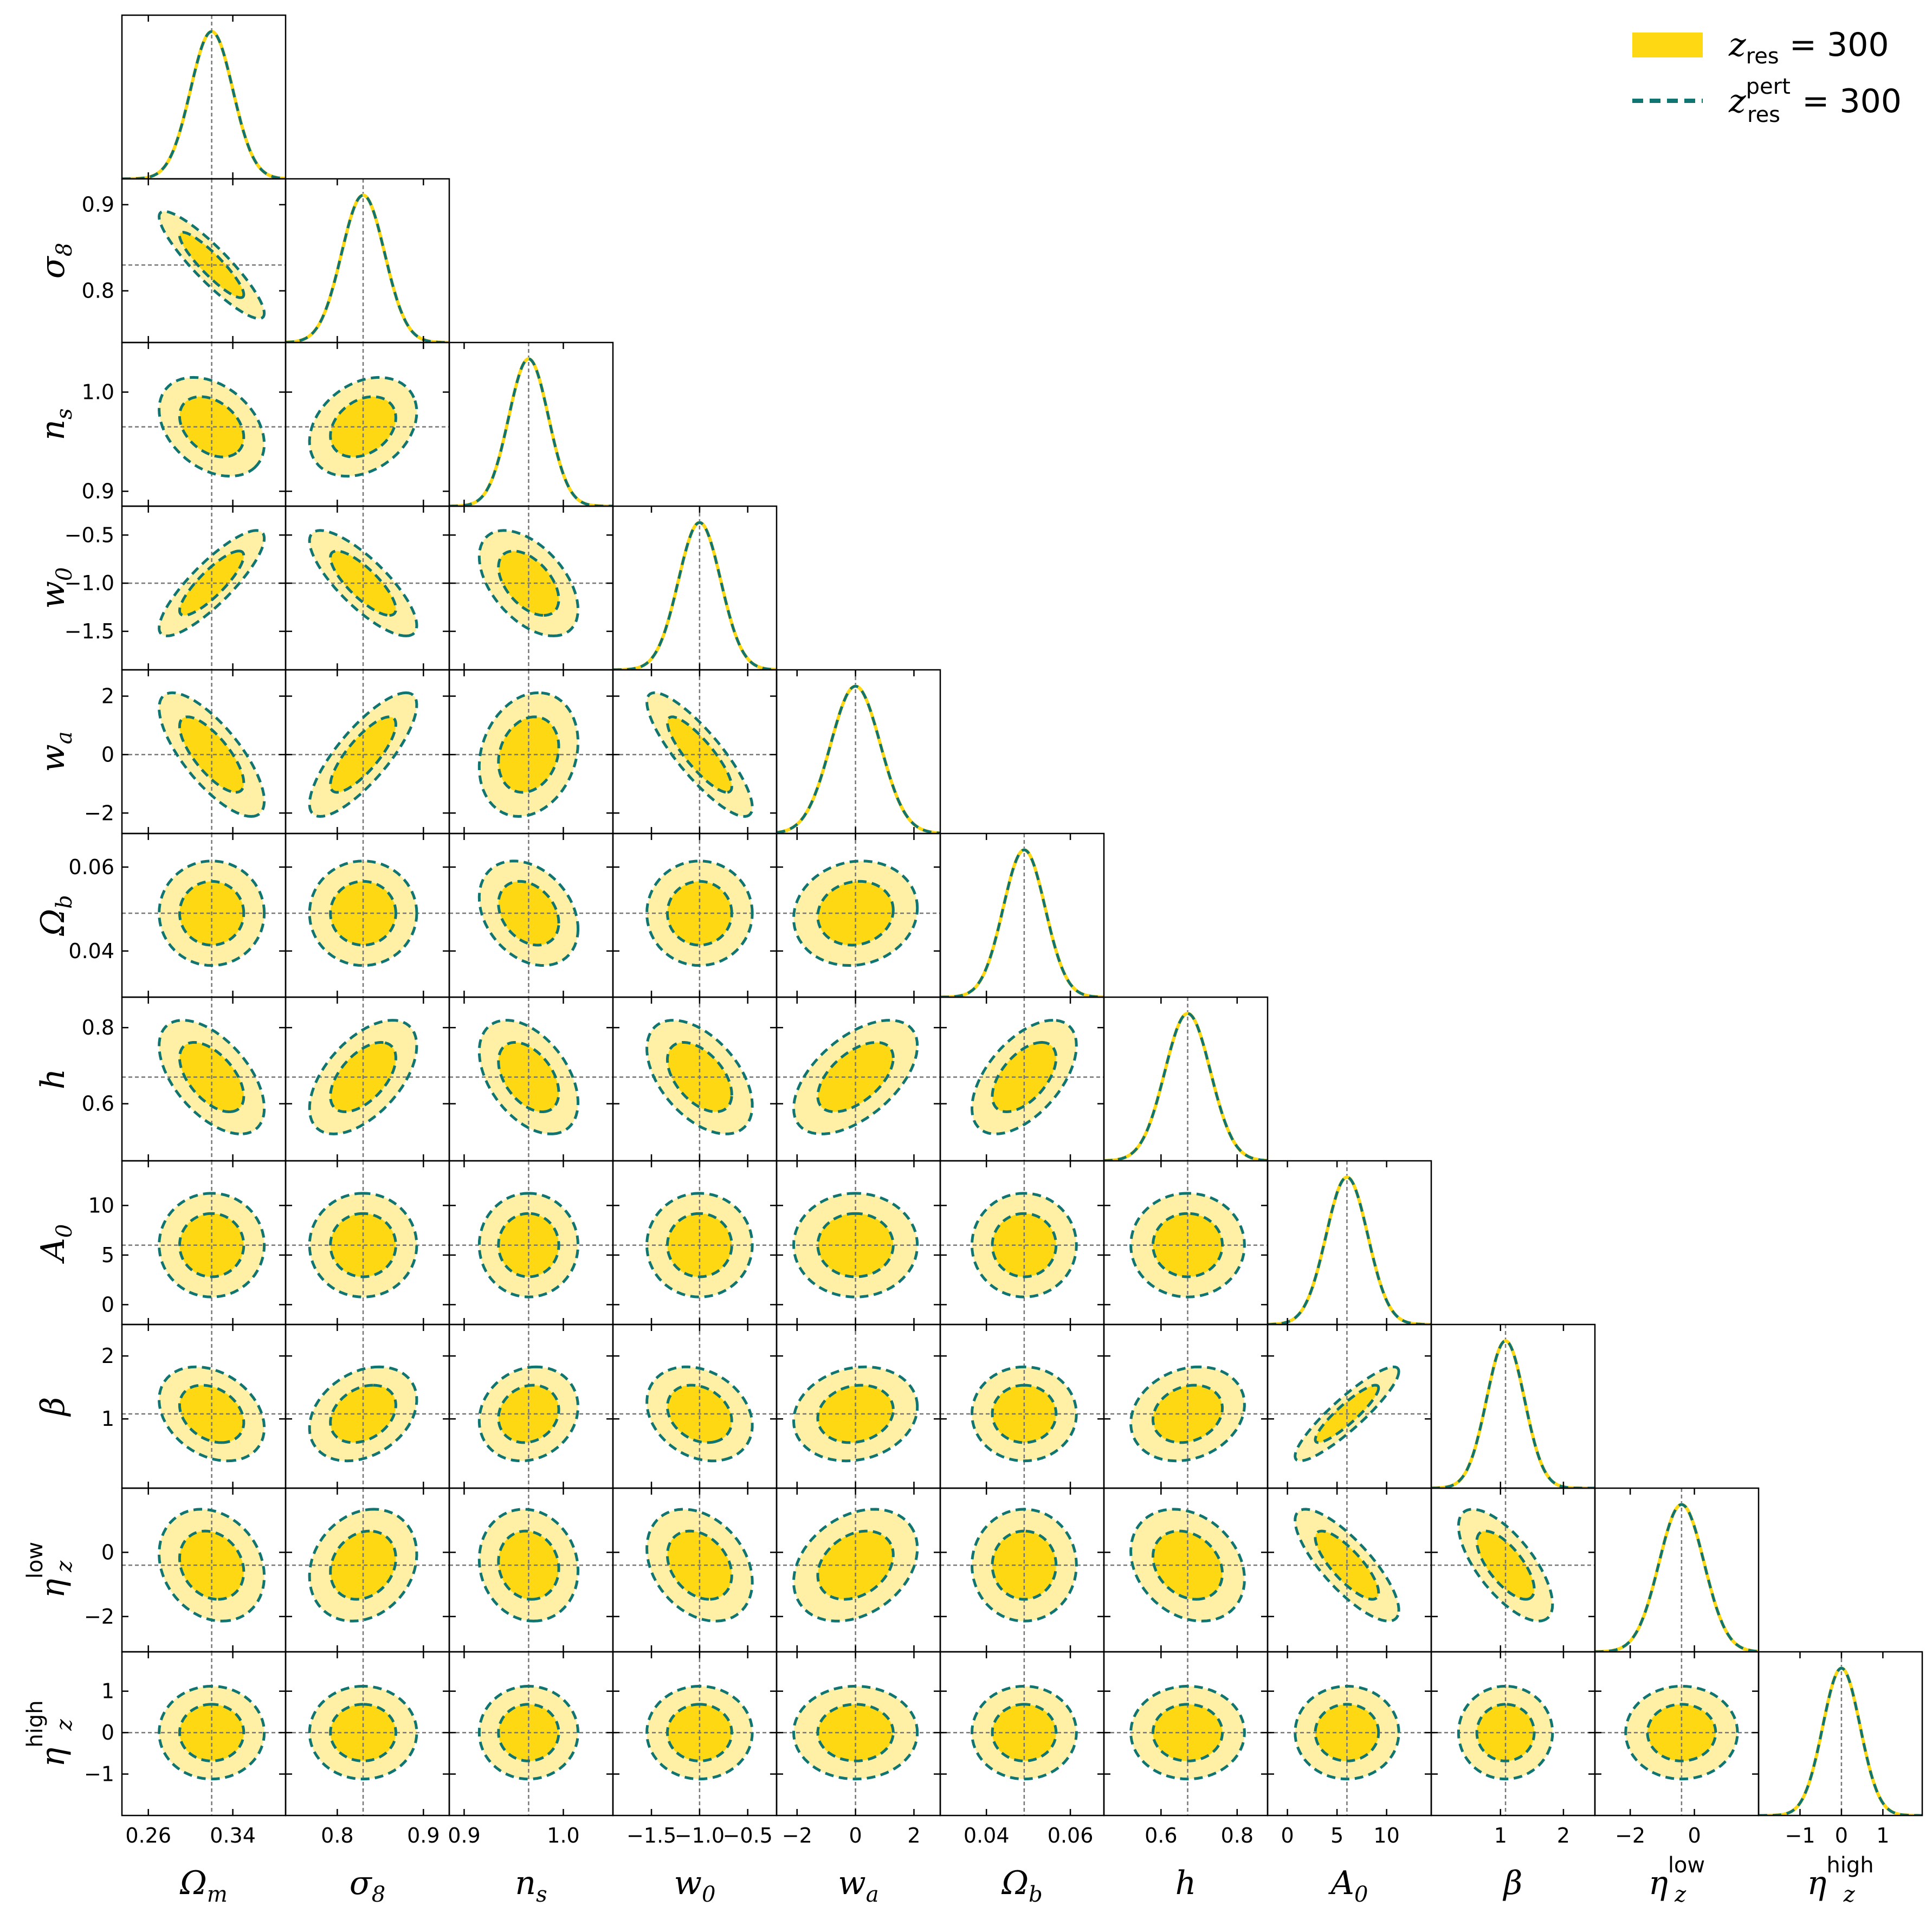 The height and width of the screenshot is (1932, 1932). I want to click on legend-sup-2: pert, so click(1769, 87).